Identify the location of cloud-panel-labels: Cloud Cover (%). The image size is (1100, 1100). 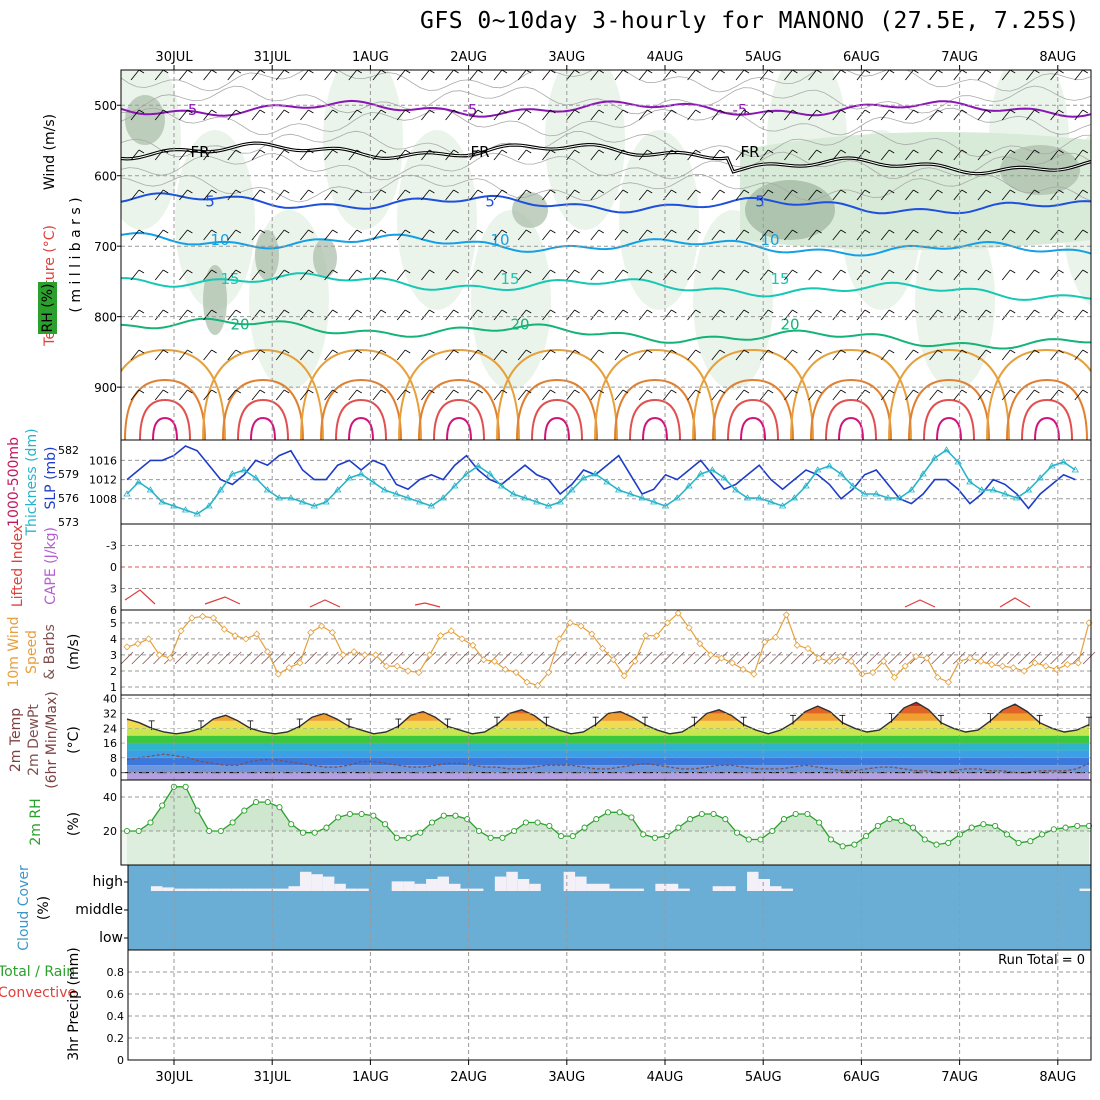
(34, 908).